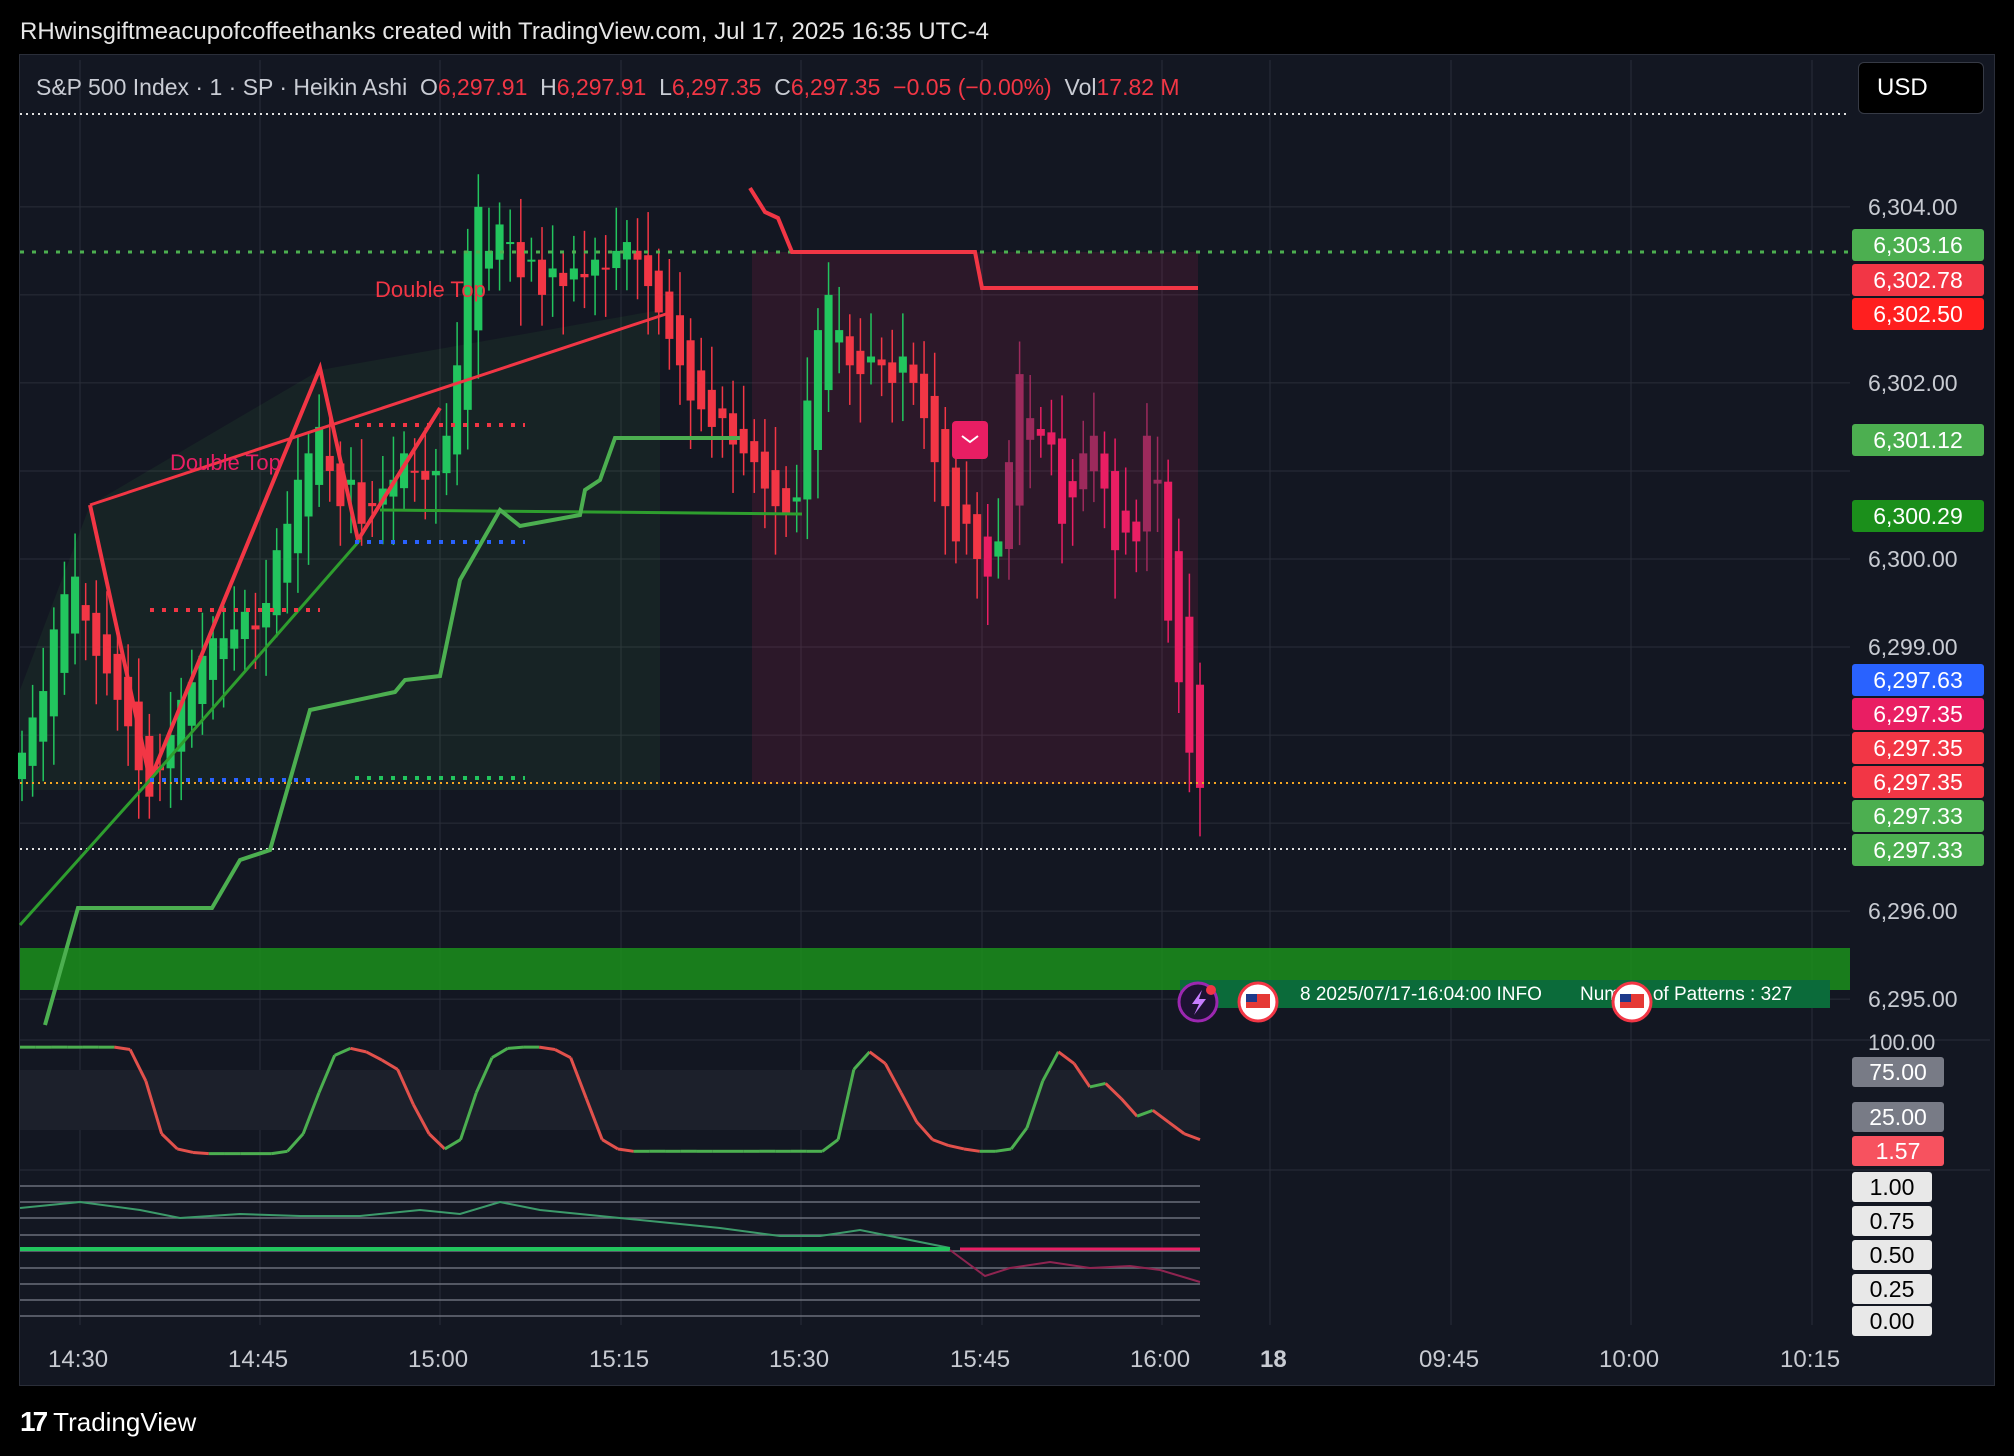 The width and height of the screenshot is (2014, 1456). I want to click on low-value: 6,297.35, so click(716, 87).